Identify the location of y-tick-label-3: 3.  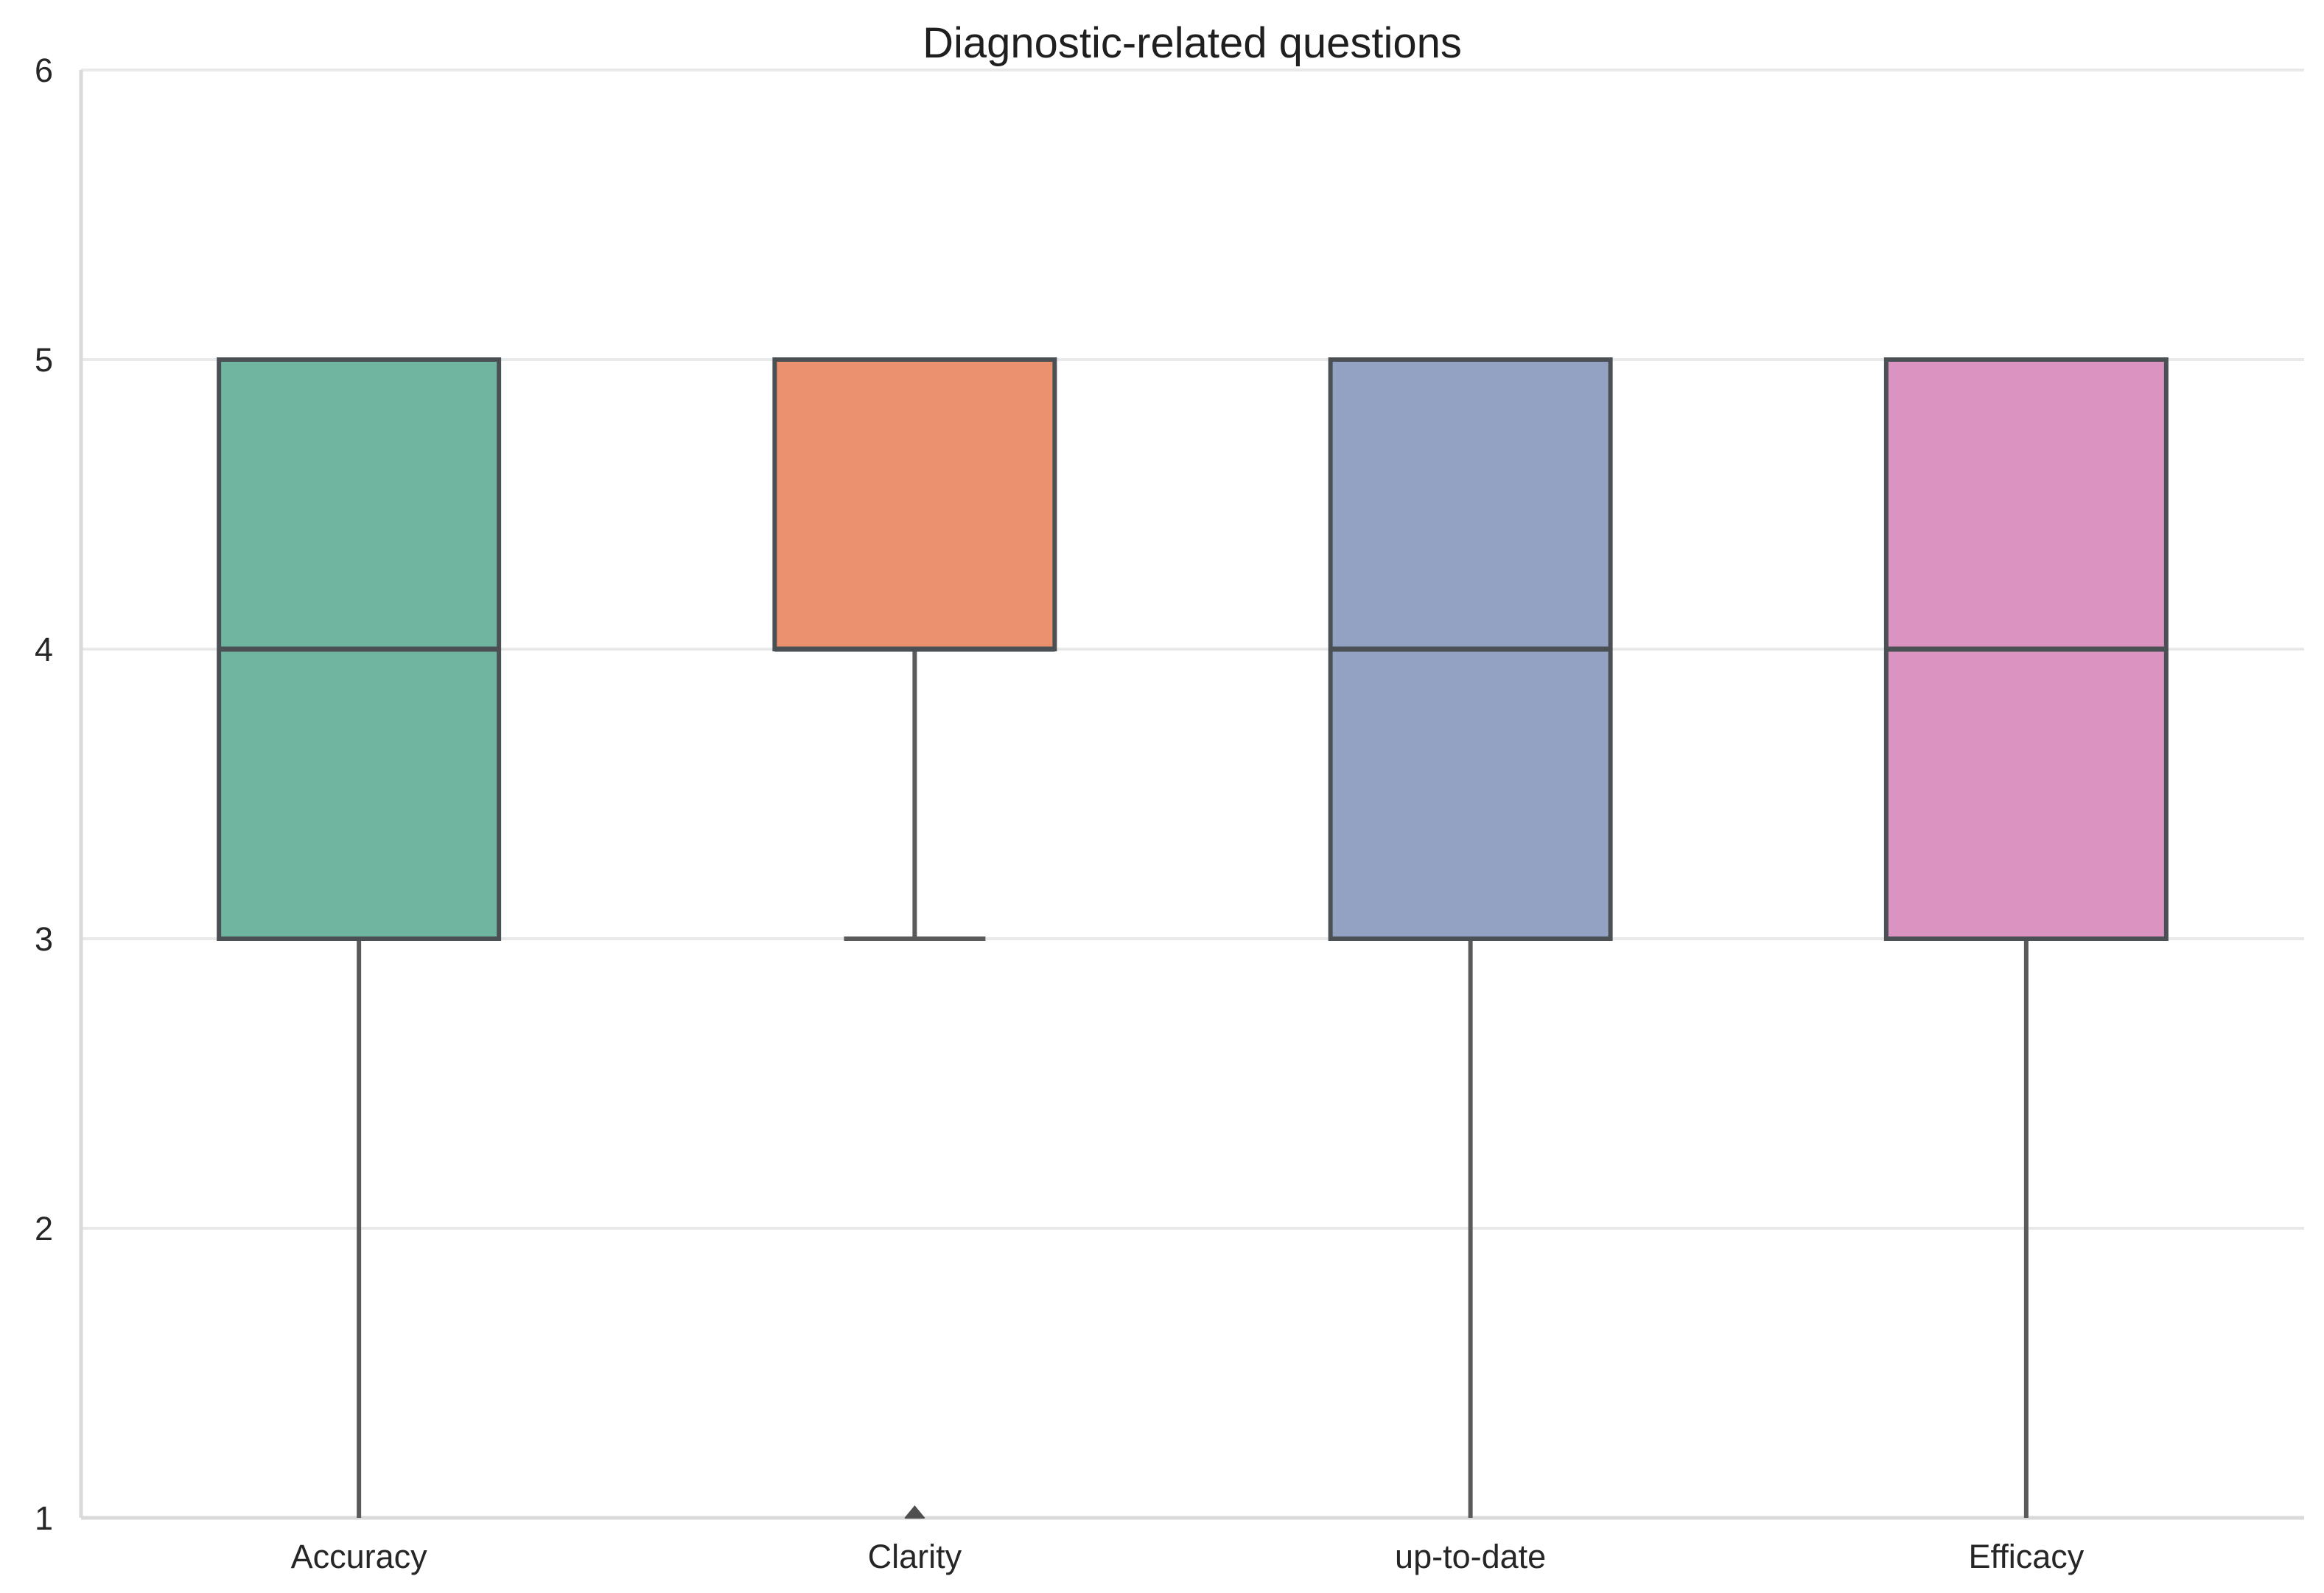
(44, 939).